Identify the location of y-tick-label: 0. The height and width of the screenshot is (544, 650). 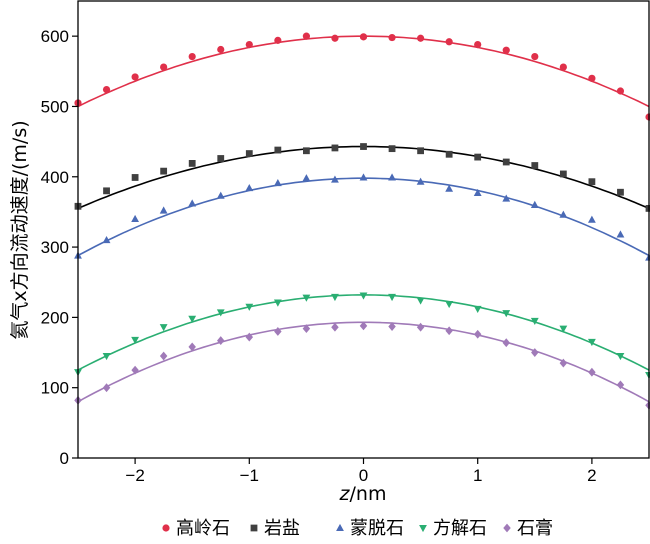
(64, 458).